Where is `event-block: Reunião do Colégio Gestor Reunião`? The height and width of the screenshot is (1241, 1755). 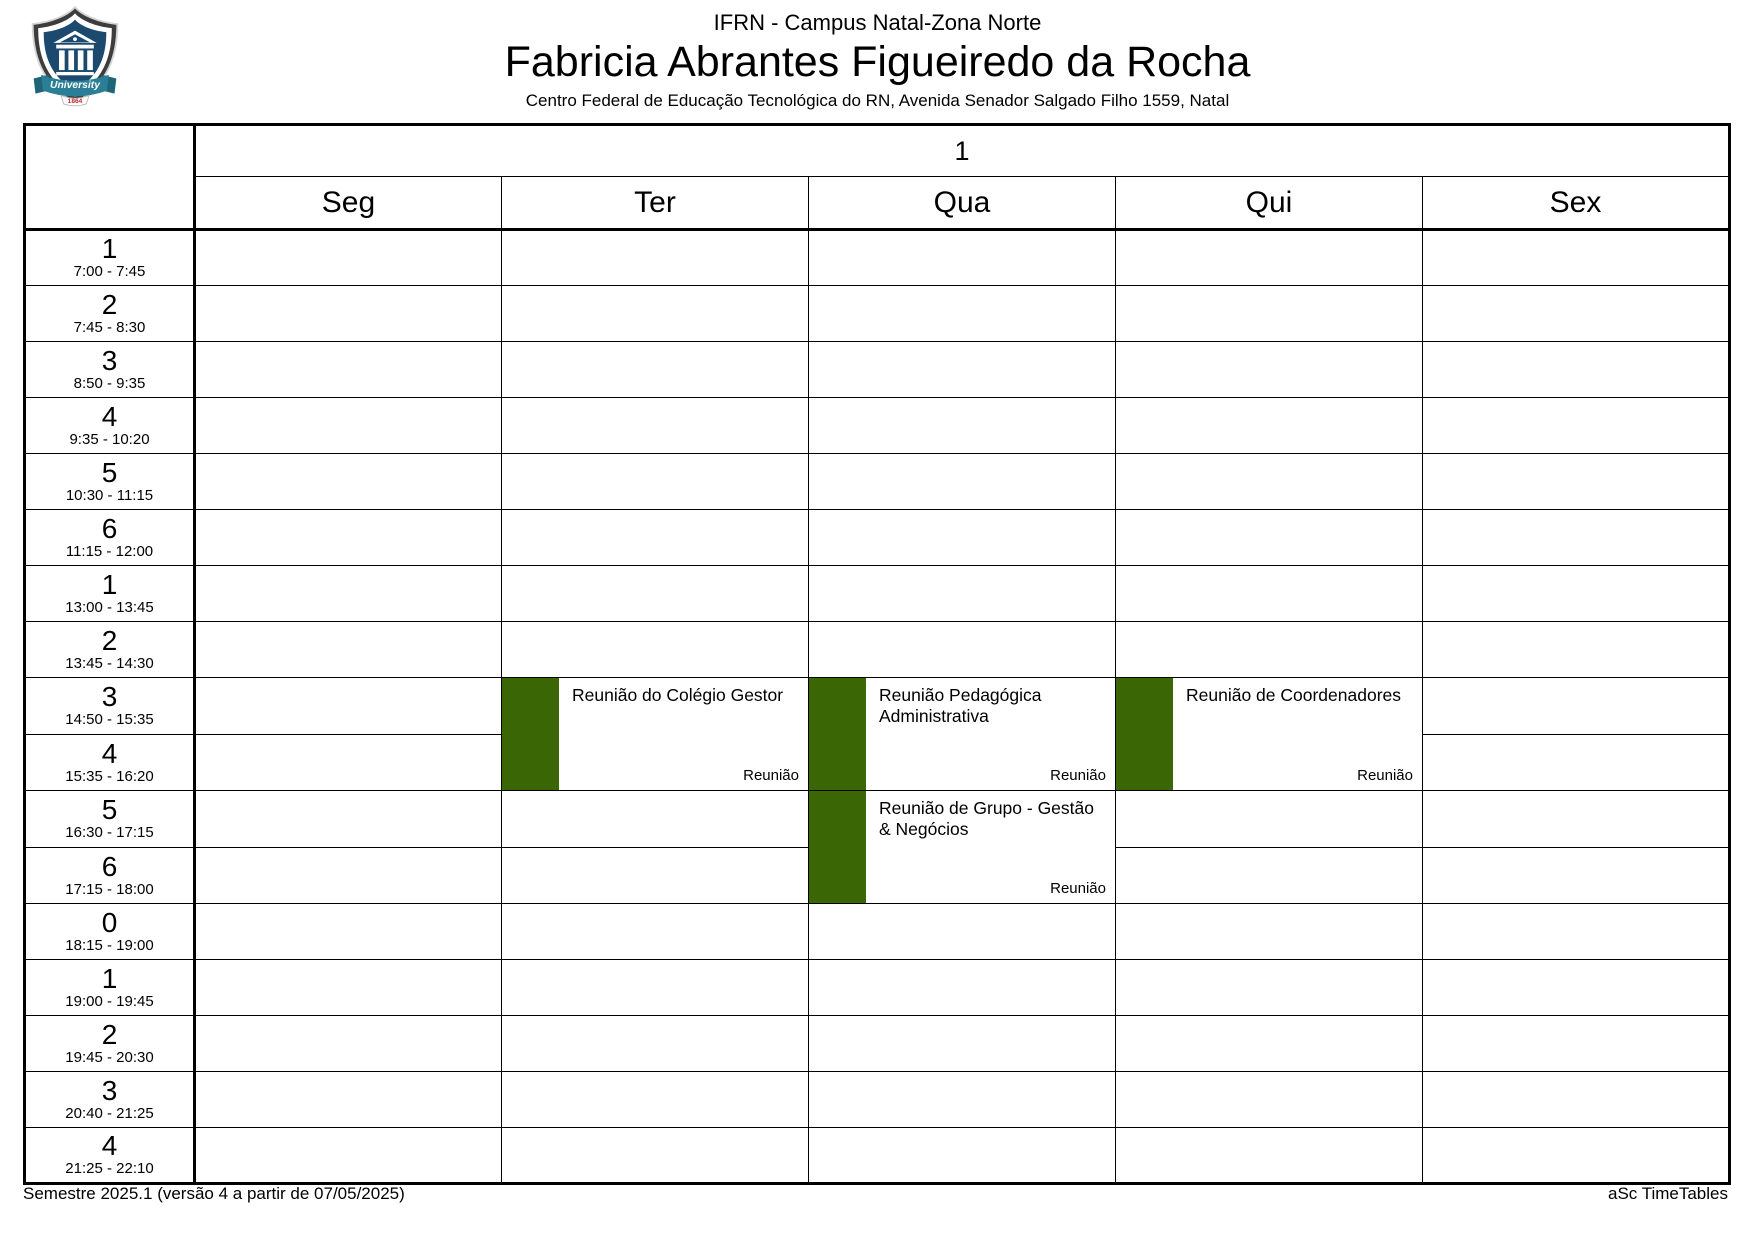
event-block: Reunião do Colégio Gestor Reunião is located at coordinates (655, 734).